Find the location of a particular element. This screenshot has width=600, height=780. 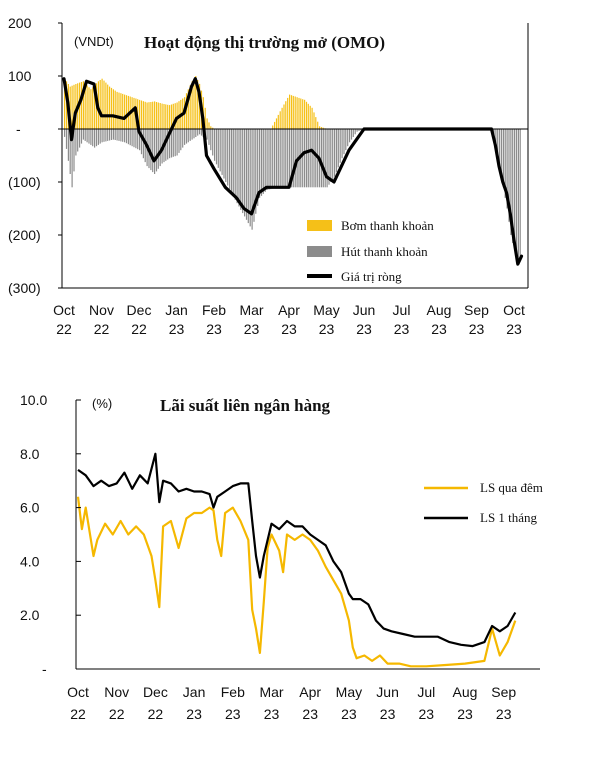

legend-label-overnight: LS qua đêm is located at coordinates (511, 487).